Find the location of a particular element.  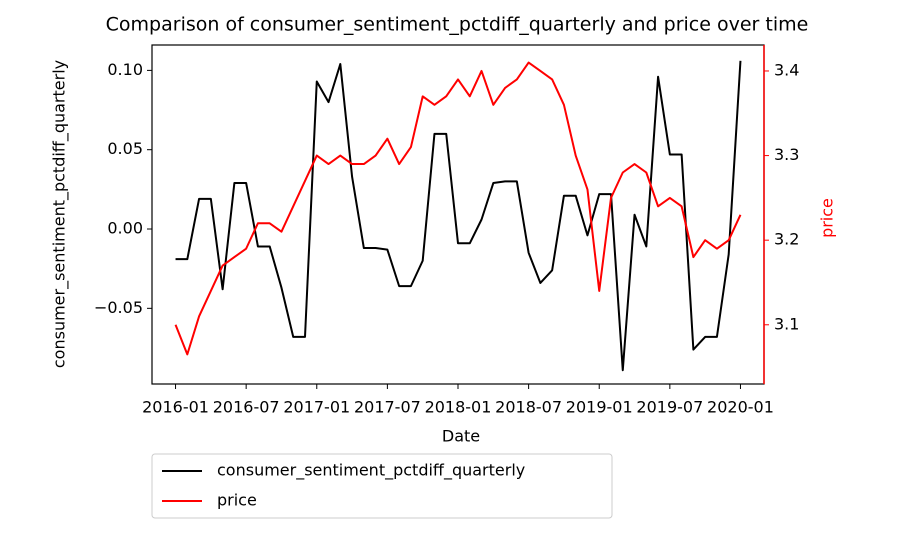

x-tick-label: 2018-07 is located at coordinates (528, 407).